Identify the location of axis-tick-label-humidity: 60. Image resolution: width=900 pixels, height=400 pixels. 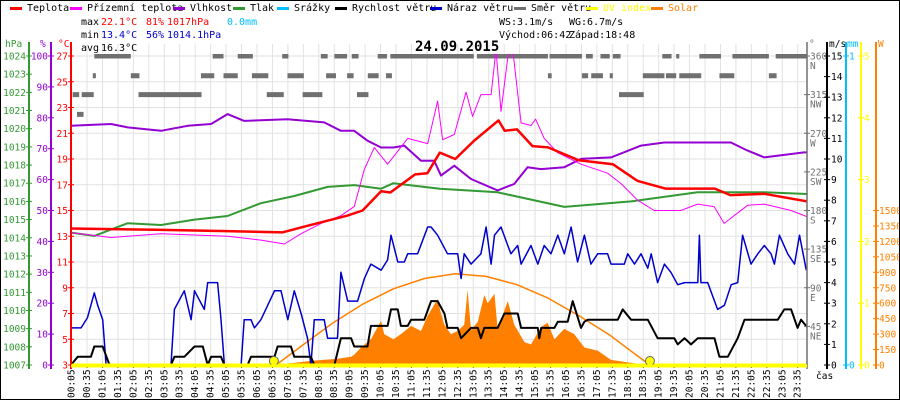
(43, 180).